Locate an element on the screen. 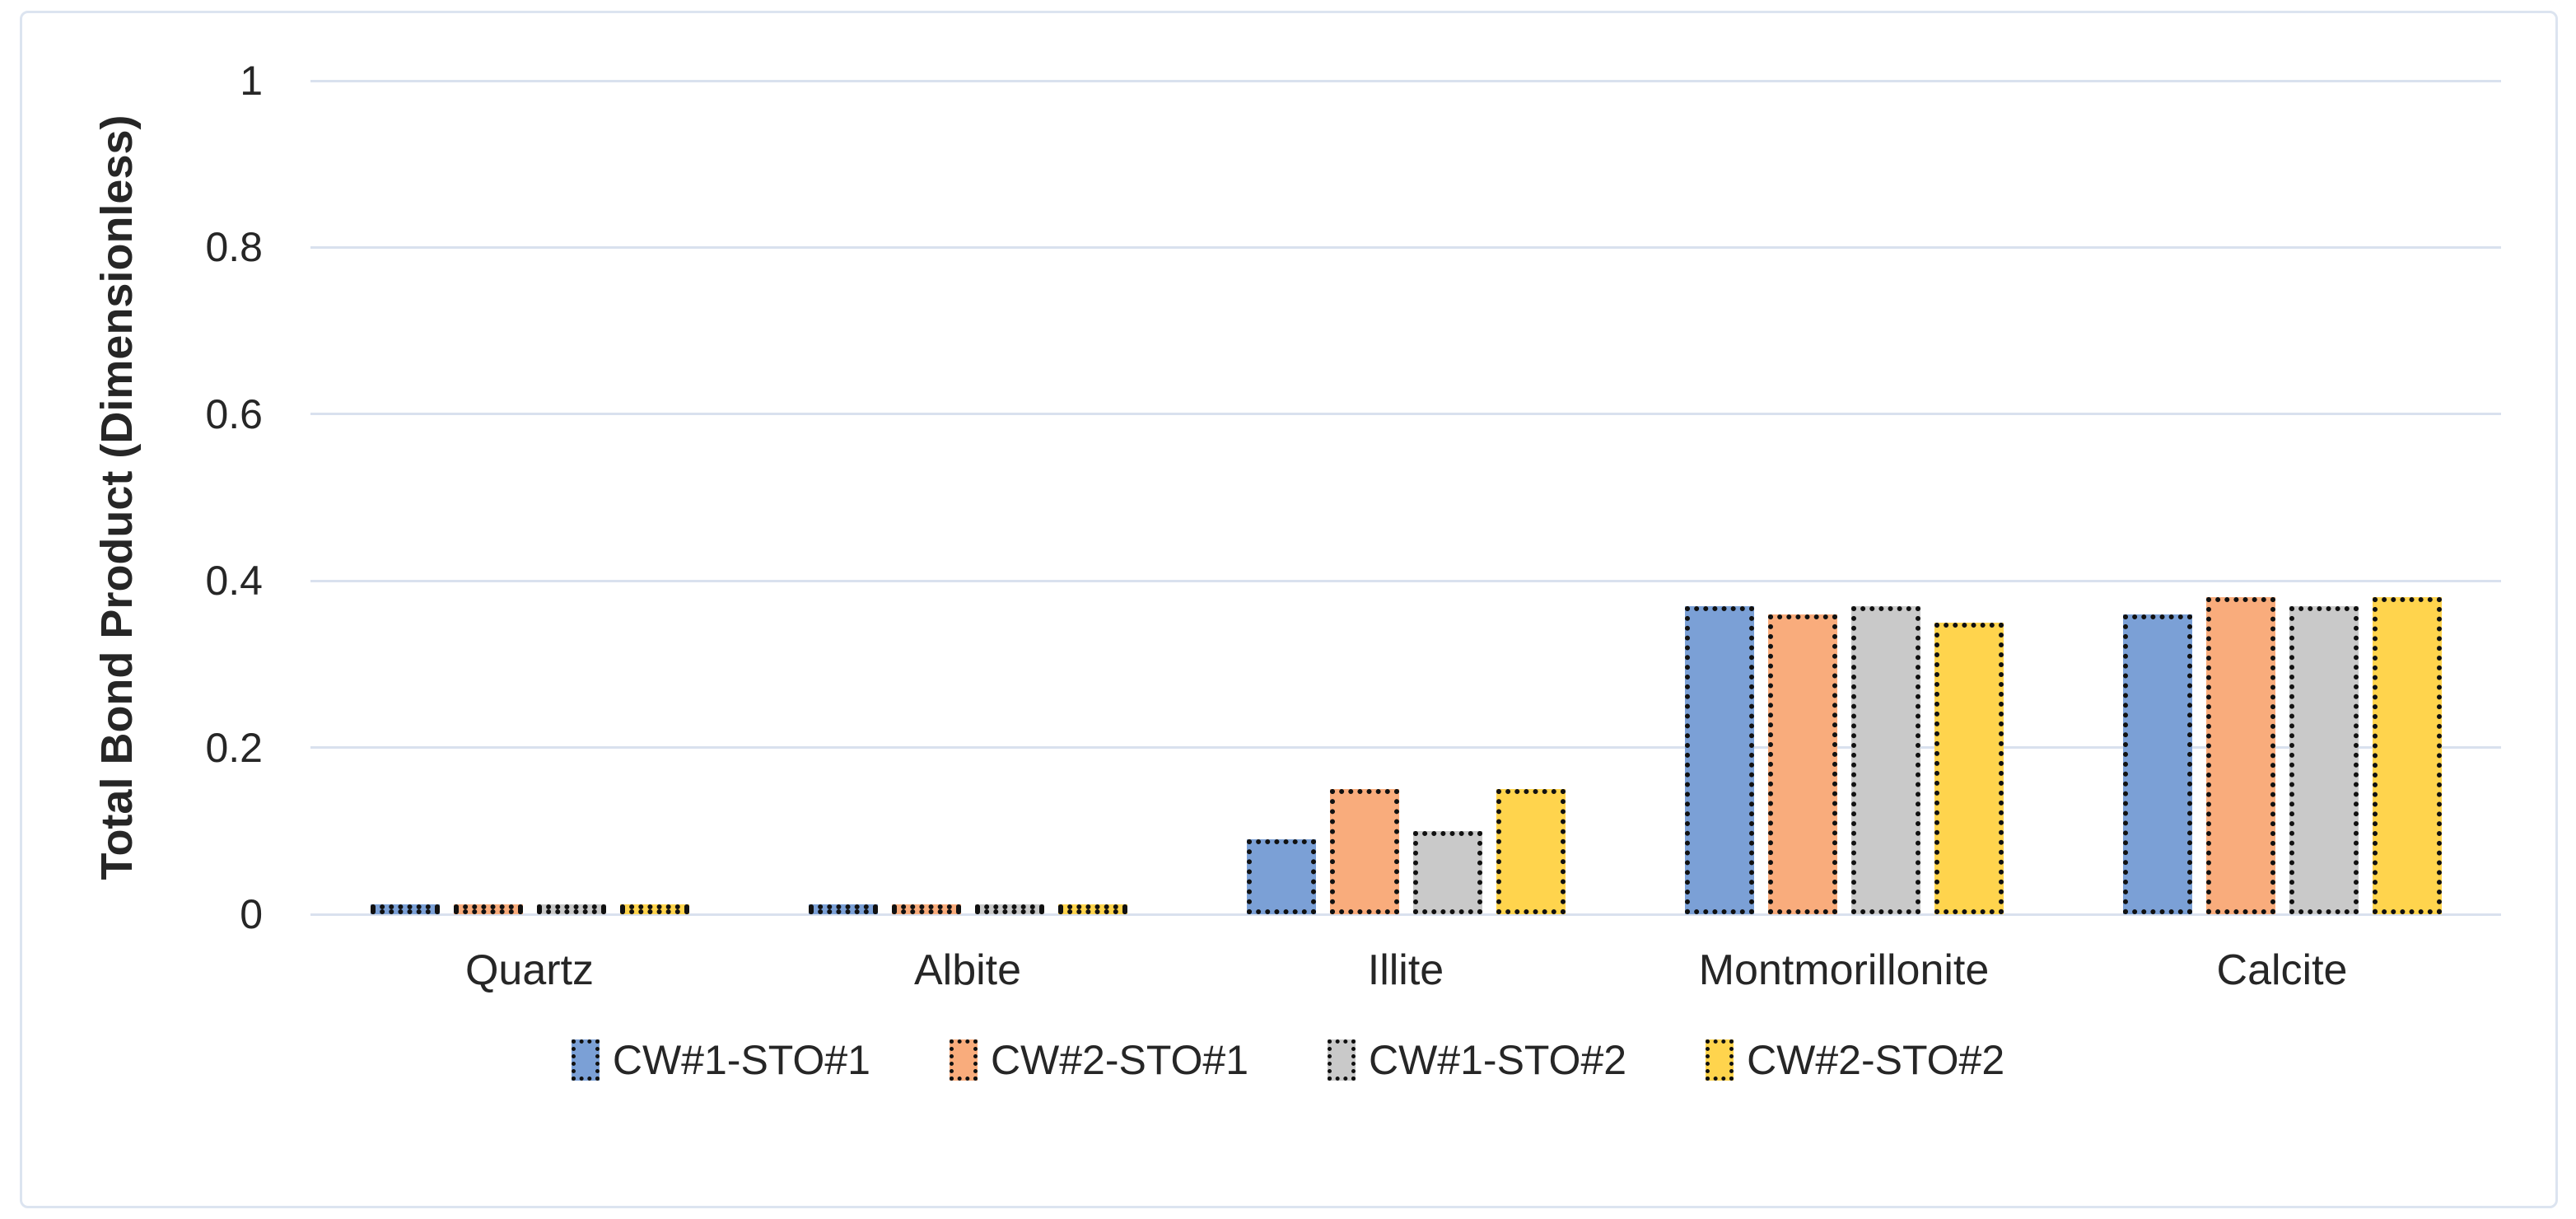  bar-cw#2-sto#2-illite is located at coordinates (1531, 851).